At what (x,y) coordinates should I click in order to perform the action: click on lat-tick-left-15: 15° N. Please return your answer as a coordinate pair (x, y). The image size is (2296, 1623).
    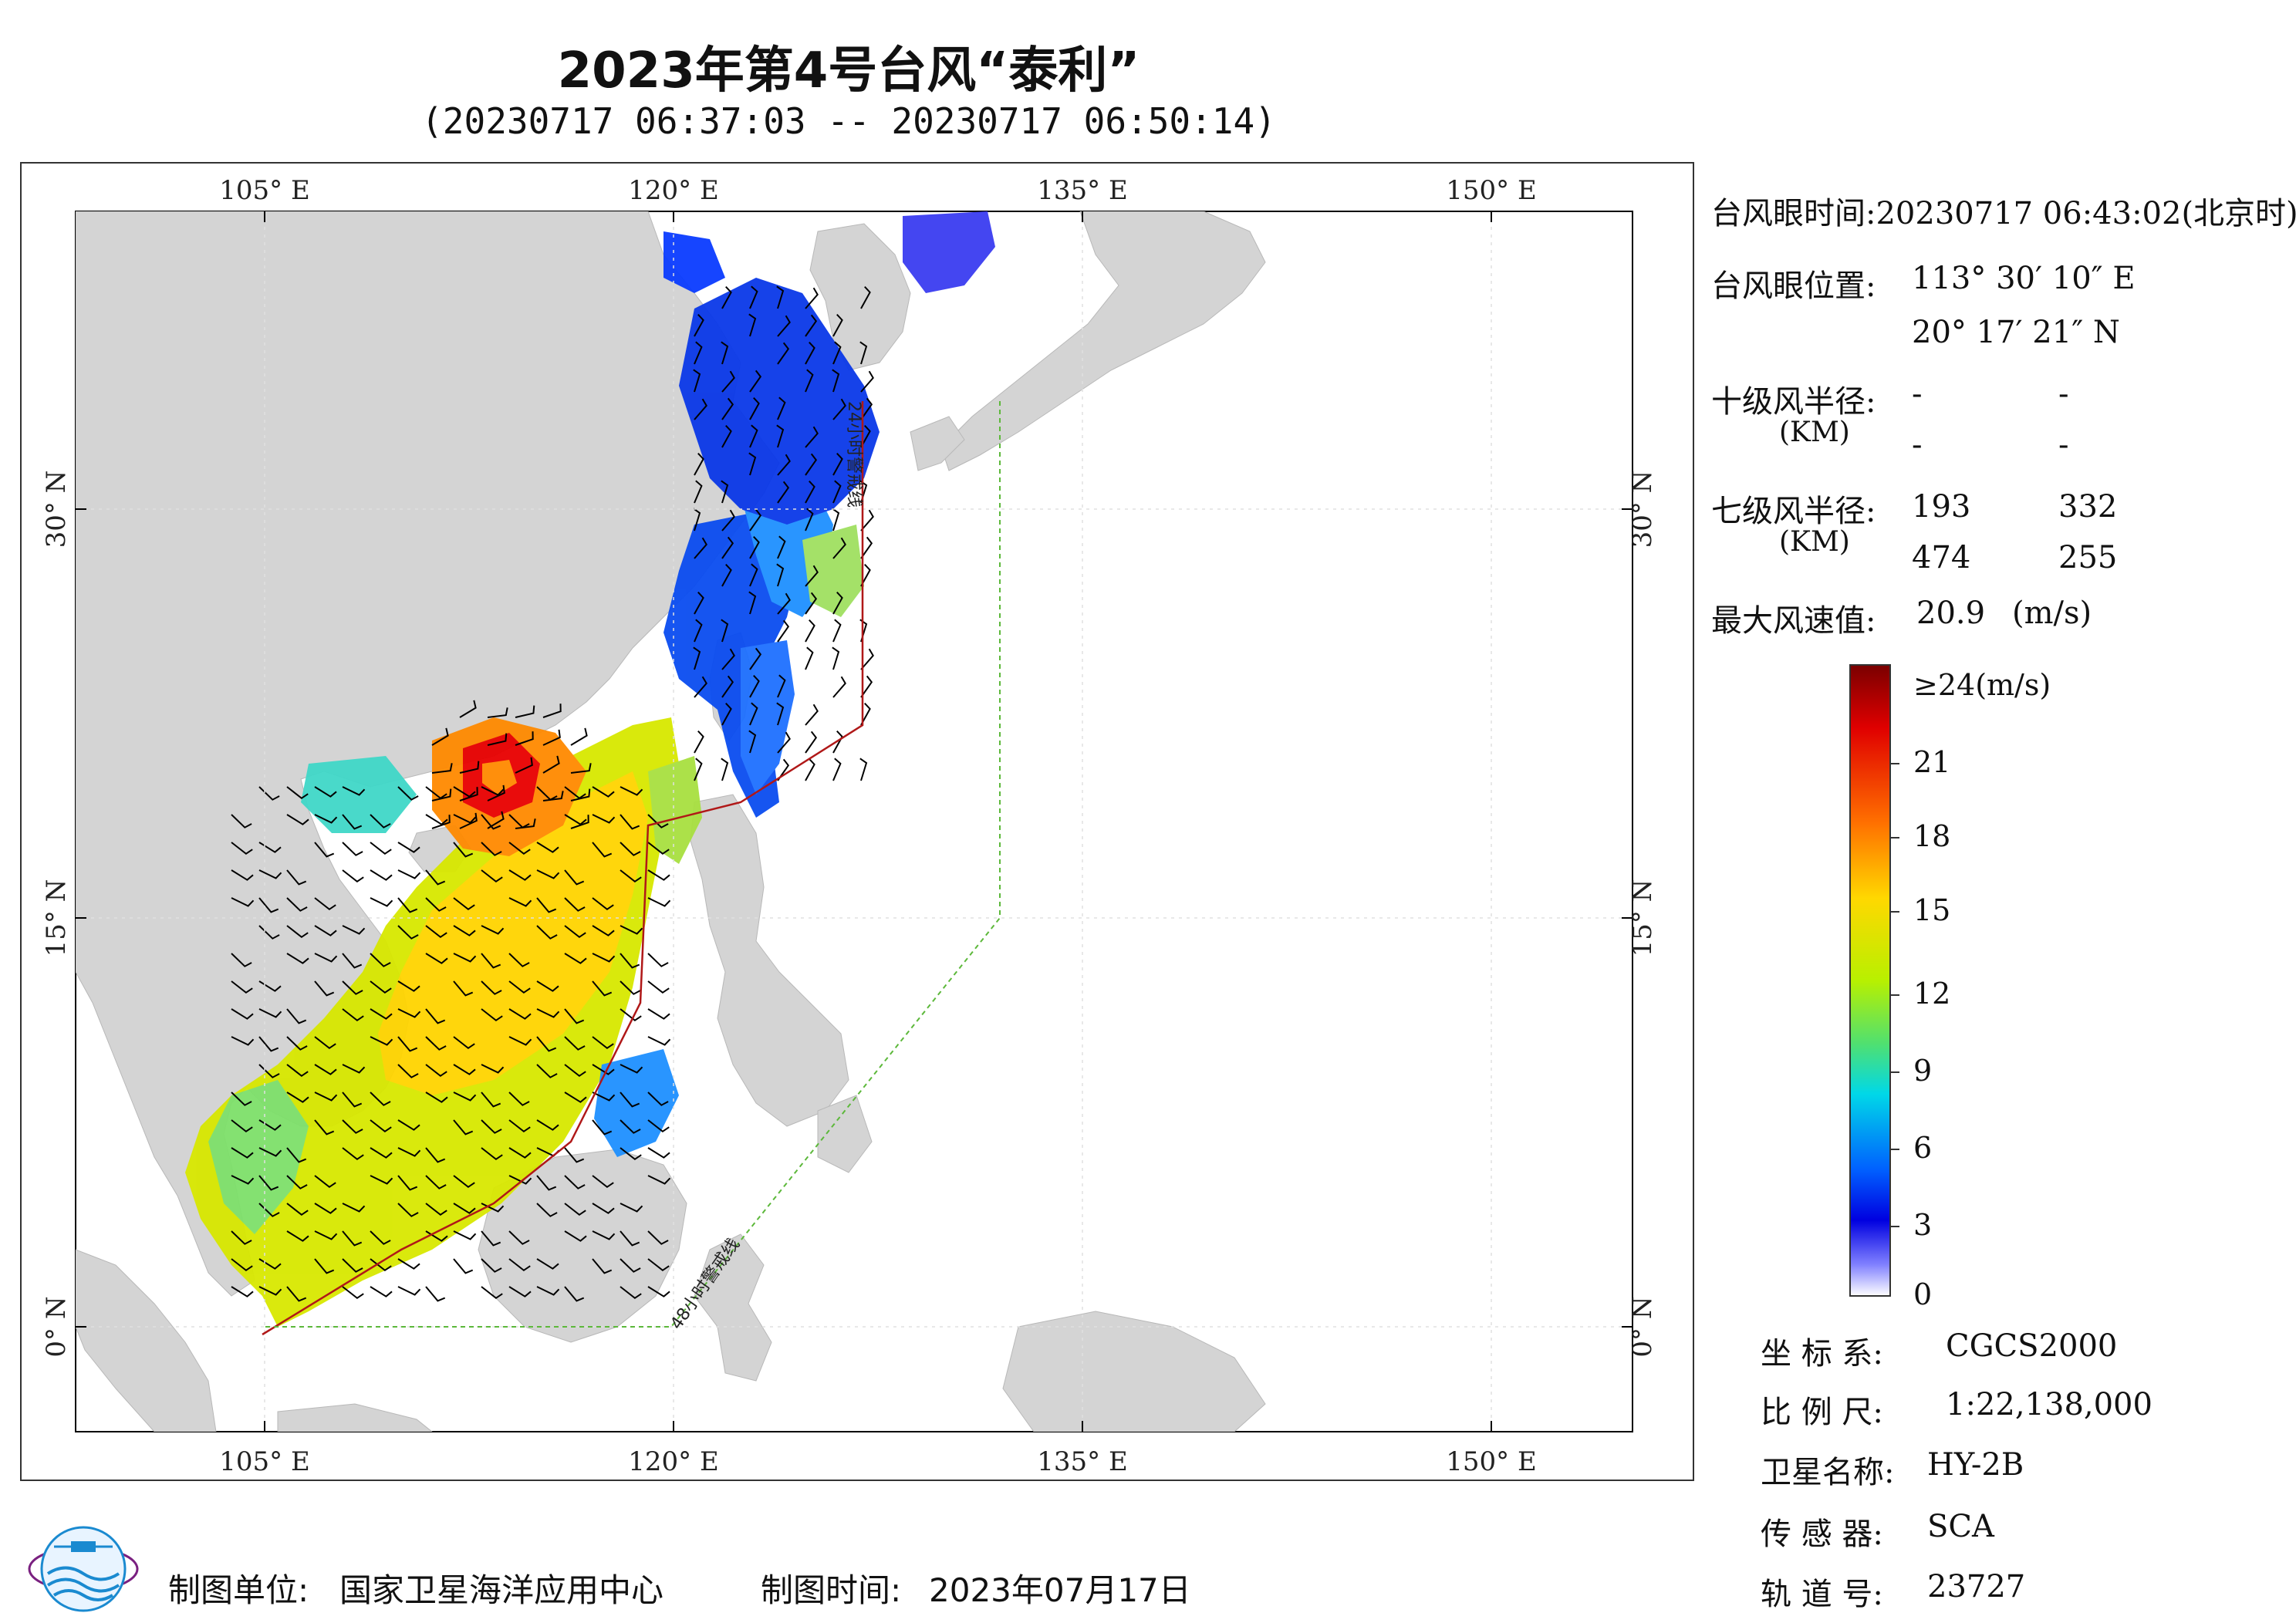
    Looking at the image, I should click on (56, 918).